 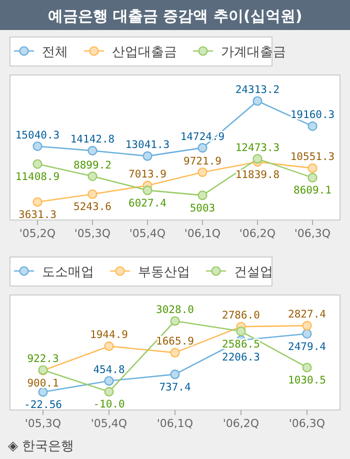 I want to click on text: ◈ 한국은행, so click(x=41, y=446).